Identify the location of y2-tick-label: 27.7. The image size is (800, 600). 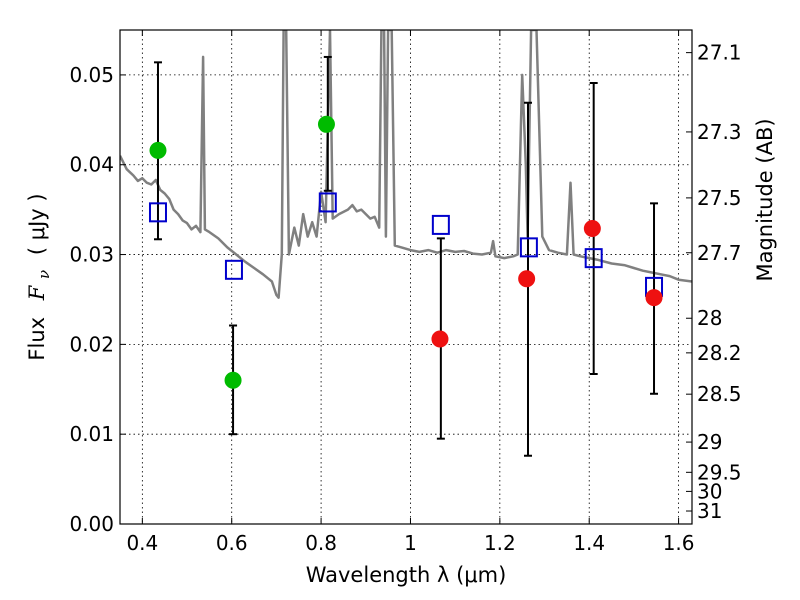
(719, 253).